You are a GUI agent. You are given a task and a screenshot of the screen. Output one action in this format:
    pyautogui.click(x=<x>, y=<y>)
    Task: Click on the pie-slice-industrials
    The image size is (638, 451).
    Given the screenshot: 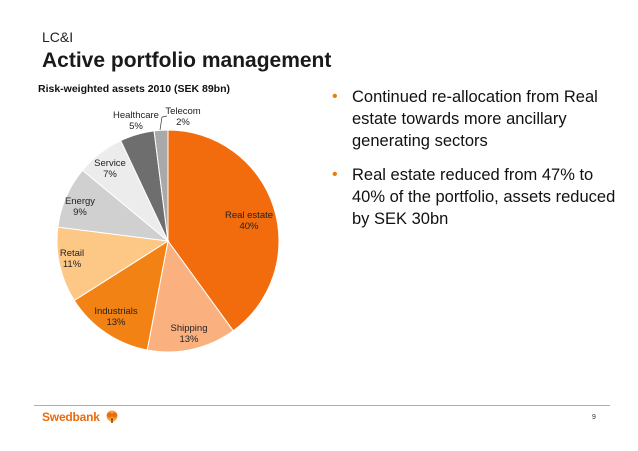 What is the action you would take?
    pyautogui.click(x=121, y=295)
    